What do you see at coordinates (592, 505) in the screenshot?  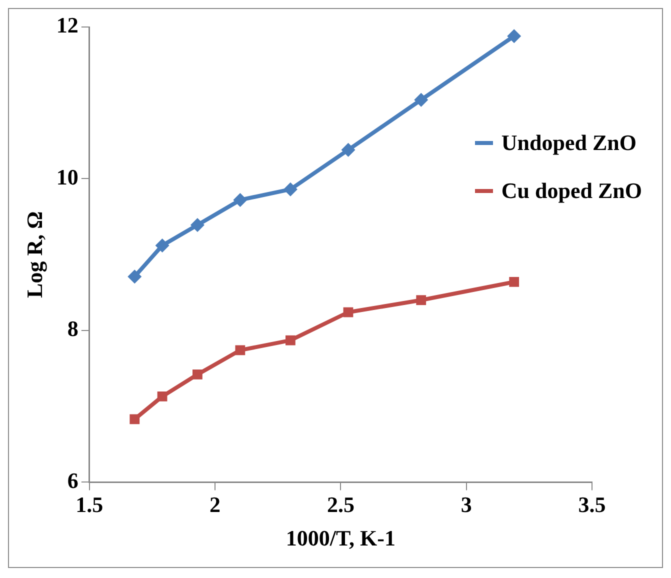 I see `x-tick-label: 3.5` at bounding box center [592, 505].